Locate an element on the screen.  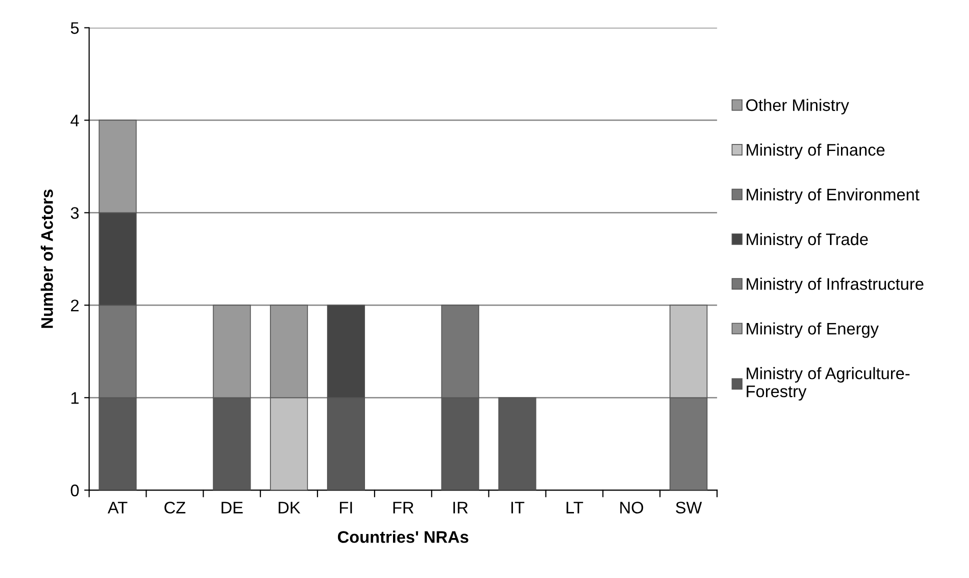
y-tick-label: 4 is located at coordinates (74, 120).